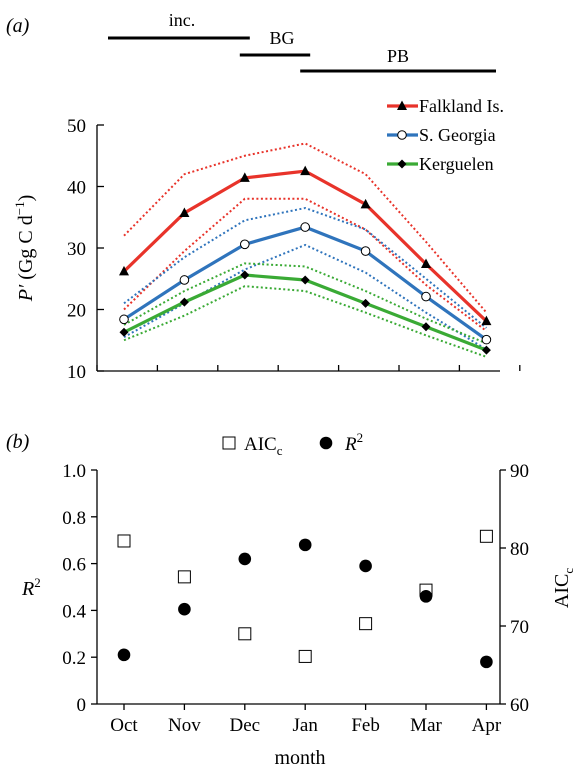 The height and width of the screenshot is (771, 581). Describe the element at coordinates (457, 135) in the screenshot. I see `legend-label-1: S. Georgia` at that location.